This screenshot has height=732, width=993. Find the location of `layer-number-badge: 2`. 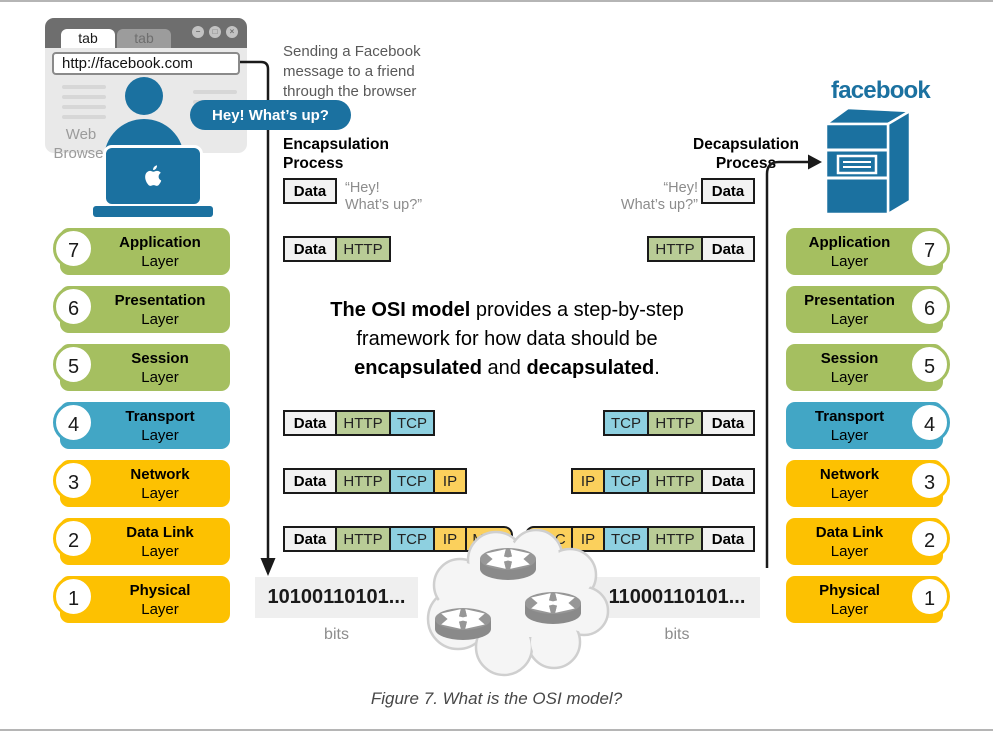

layer-number-badge: 2 is located at coordinates (73, 538).